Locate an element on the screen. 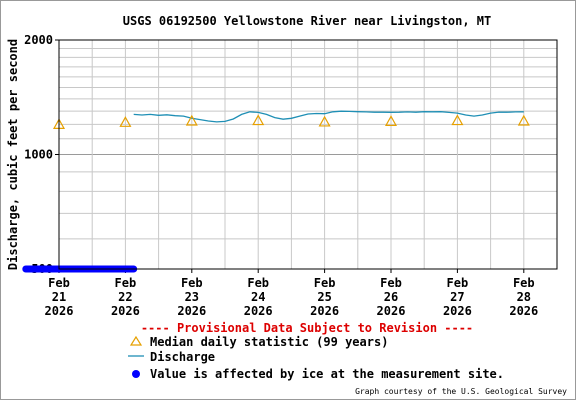  y-axis-label: Discharge, cubic feet per second is located at coordinates (13, 154).